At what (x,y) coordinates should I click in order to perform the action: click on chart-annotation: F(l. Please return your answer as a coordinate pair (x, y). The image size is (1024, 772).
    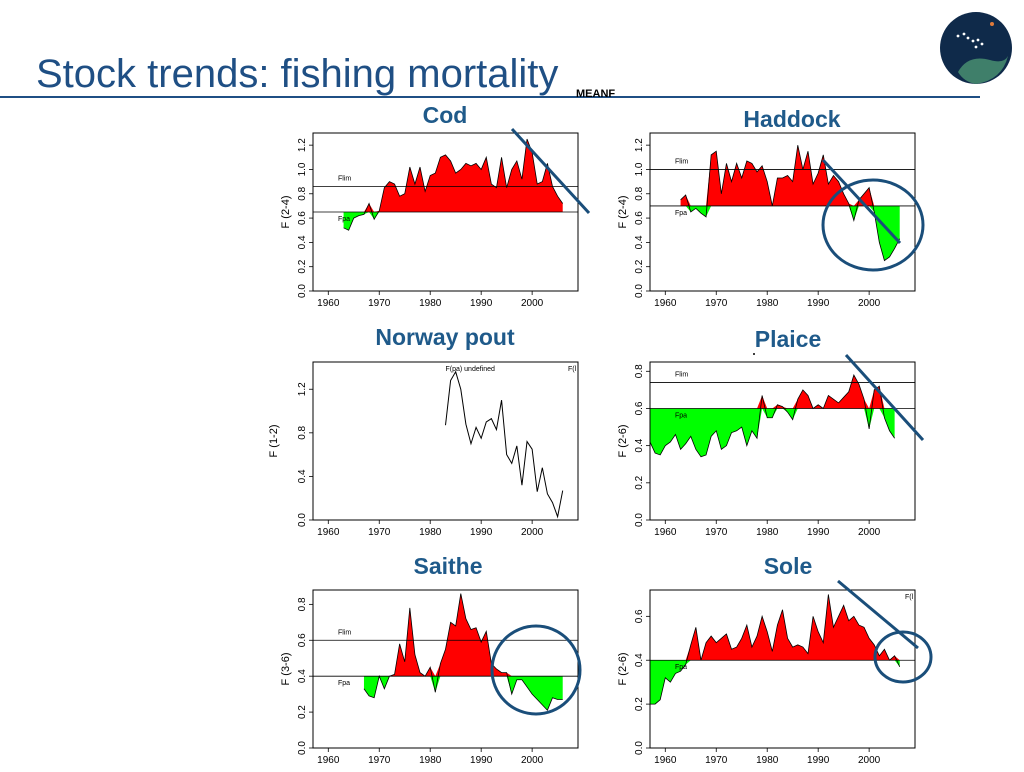
    Looking at the image, I should click on (909, 597).